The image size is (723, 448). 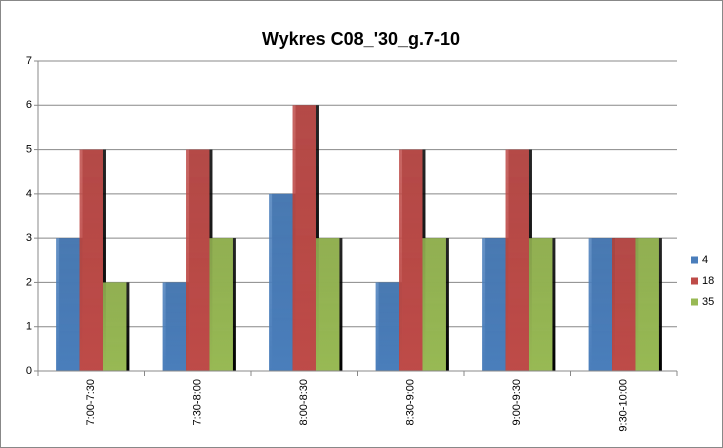 What do you see at coordinates (29, 282) in the screenshot?
I see `y-tick-label: 2` at bounding box center [29, 282].